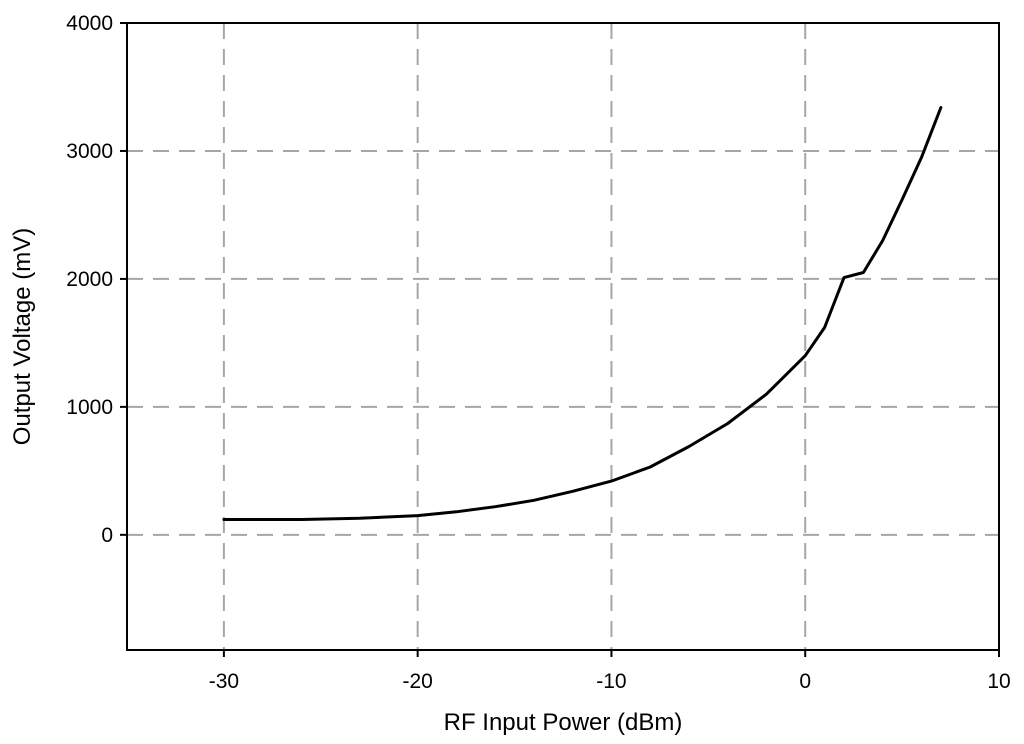  I want to click on x-tick-label: -20, so click(417, 681).